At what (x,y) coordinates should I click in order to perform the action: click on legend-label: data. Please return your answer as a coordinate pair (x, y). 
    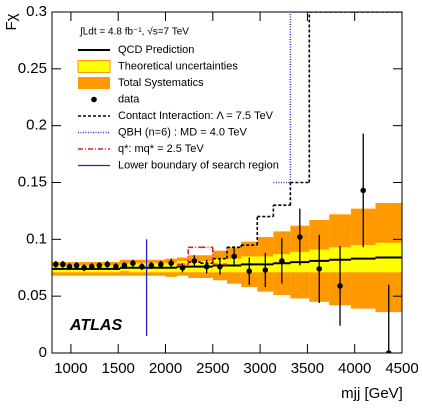
    Looking at the image, I should click on (129, 99).